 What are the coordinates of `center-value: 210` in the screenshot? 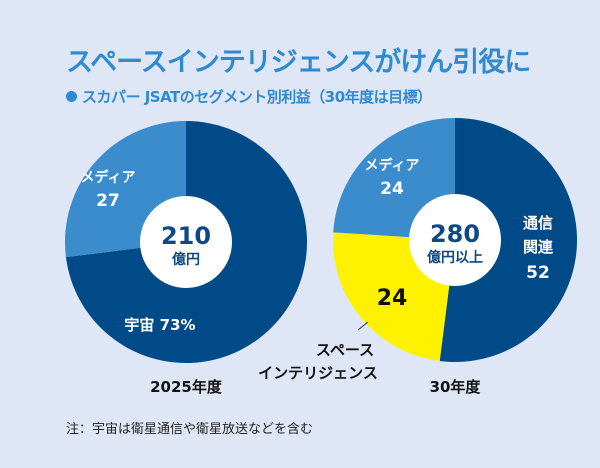 It's located at (186, 236).